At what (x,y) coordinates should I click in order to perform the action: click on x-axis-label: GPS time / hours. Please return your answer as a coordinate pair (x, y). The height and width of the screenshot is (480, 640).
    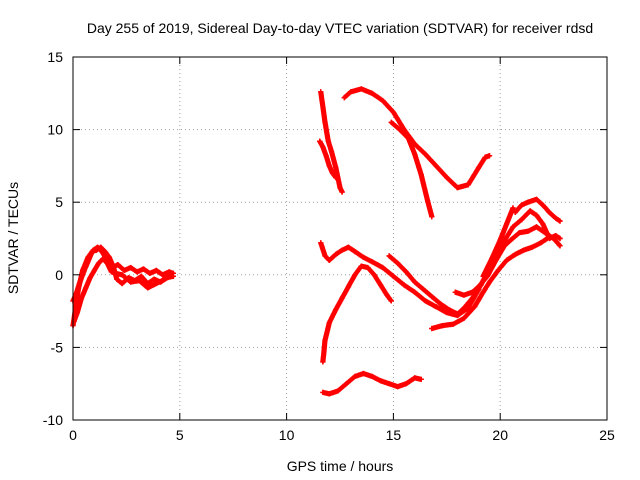
    Looking at the image, I should click on (340, 466).